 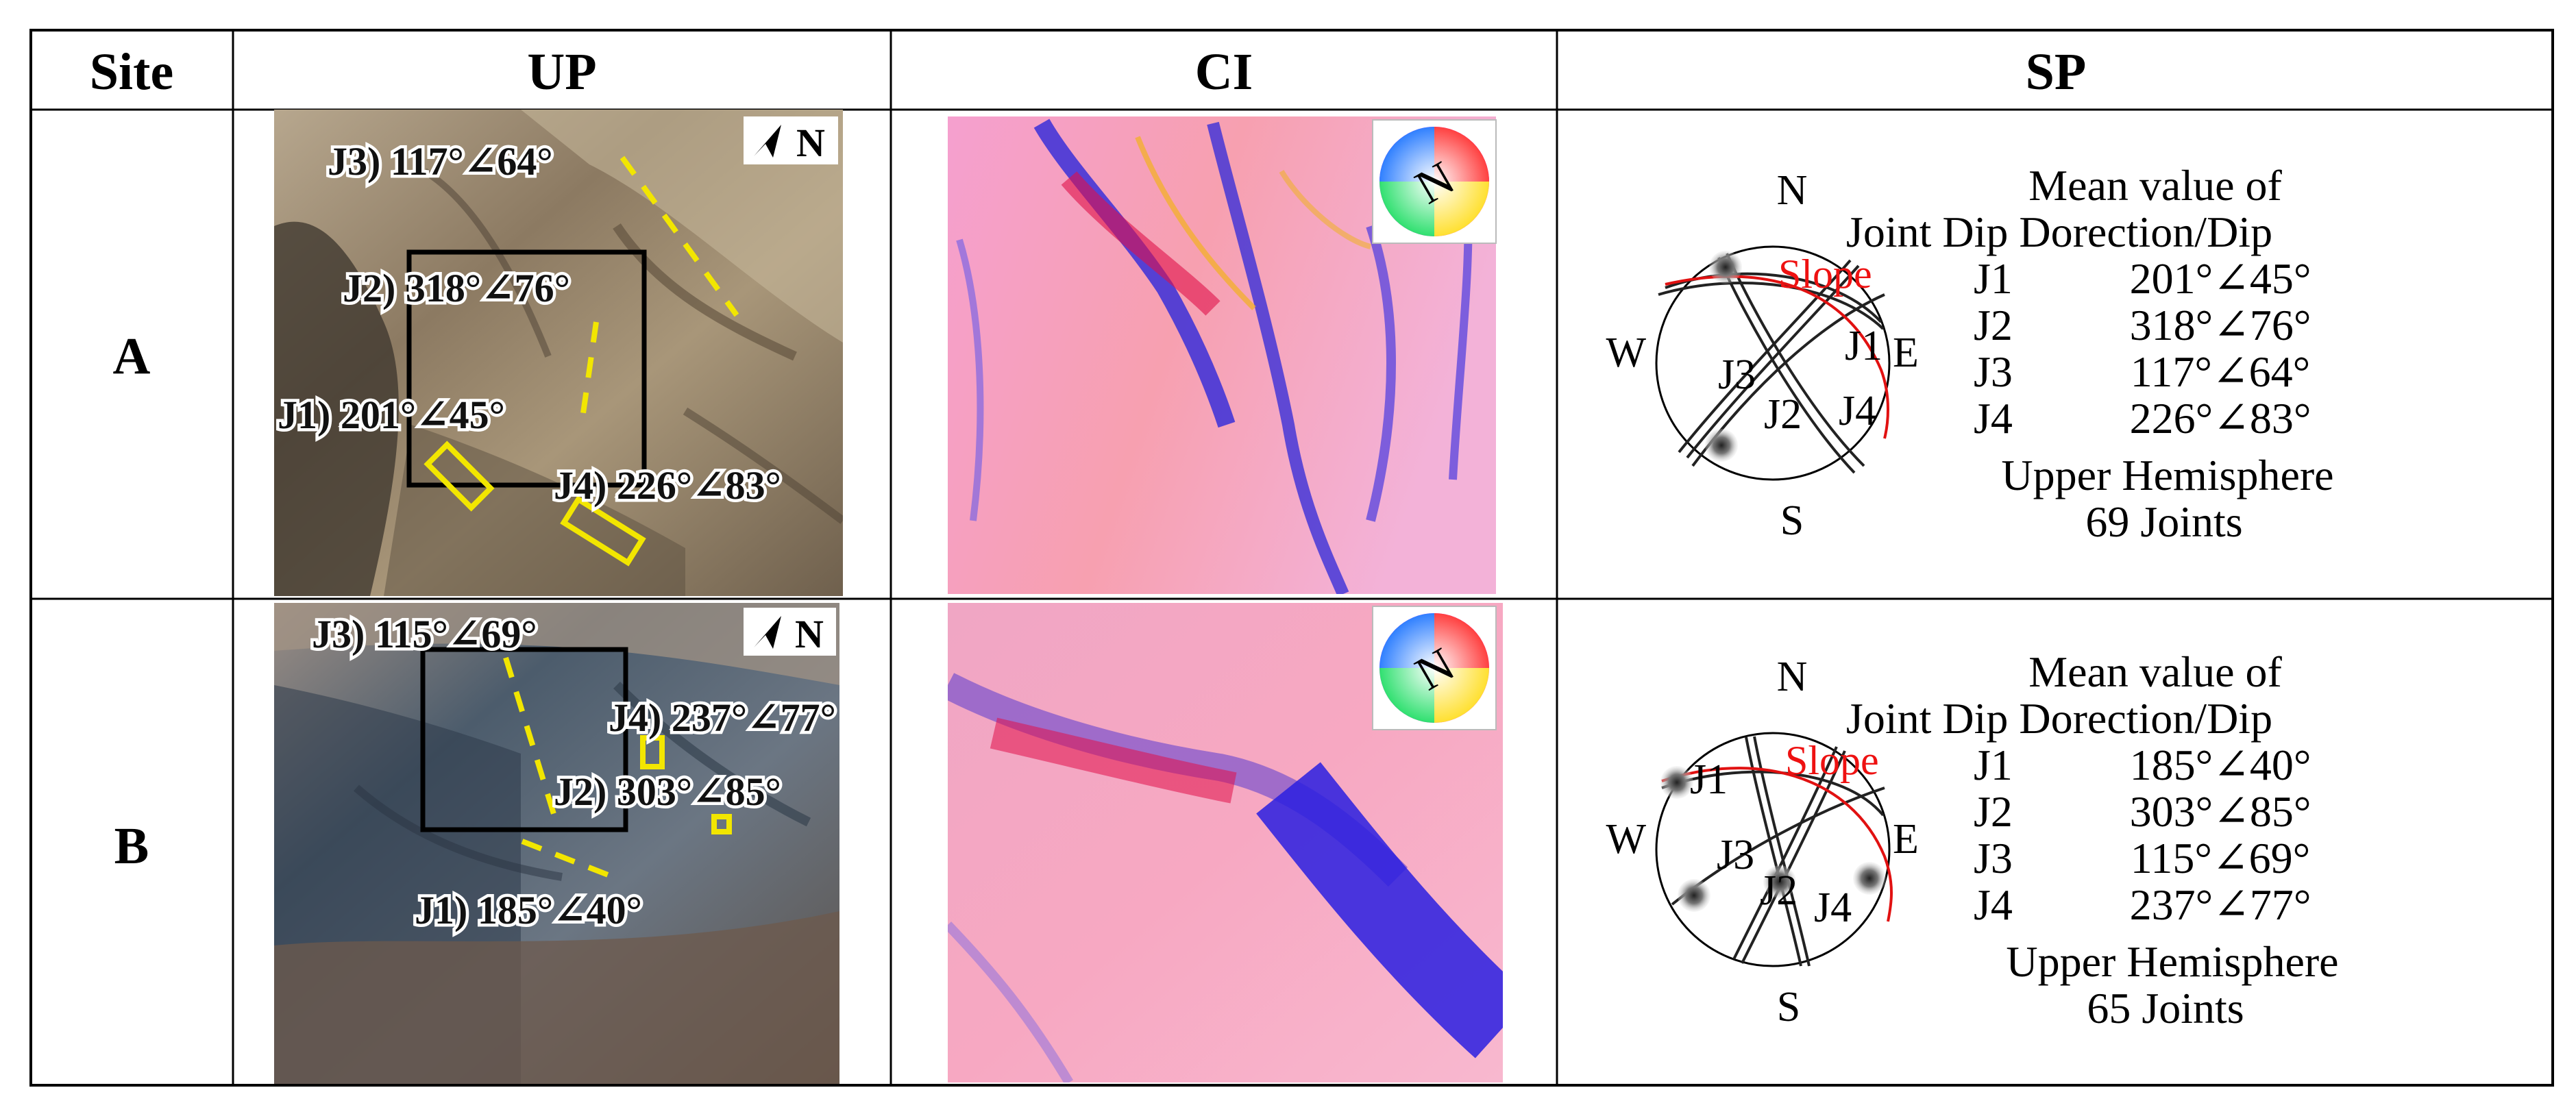 What do you see at coordinates (2167, 475) in the screenshot?
I see `sp-hemisphere-a: Upper Hemisphere` at bounding box center [2167, 475].